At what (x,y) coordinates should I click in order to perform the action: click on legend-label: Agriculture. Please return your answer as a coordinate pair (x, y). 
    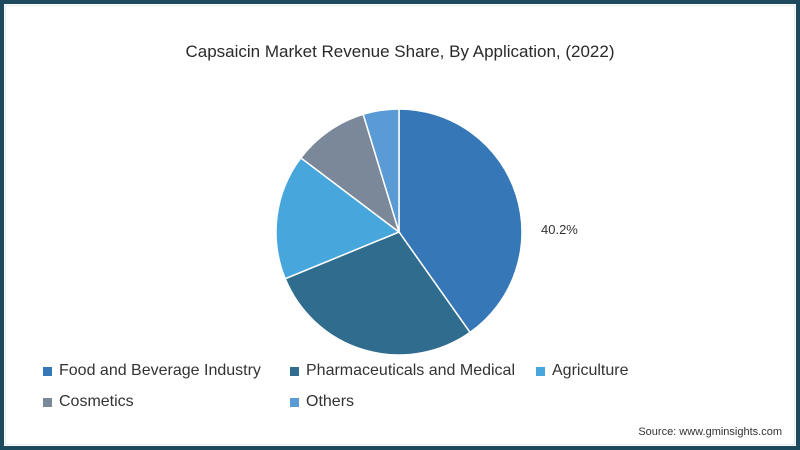
    Looking at the image, I should click on (590, 370).